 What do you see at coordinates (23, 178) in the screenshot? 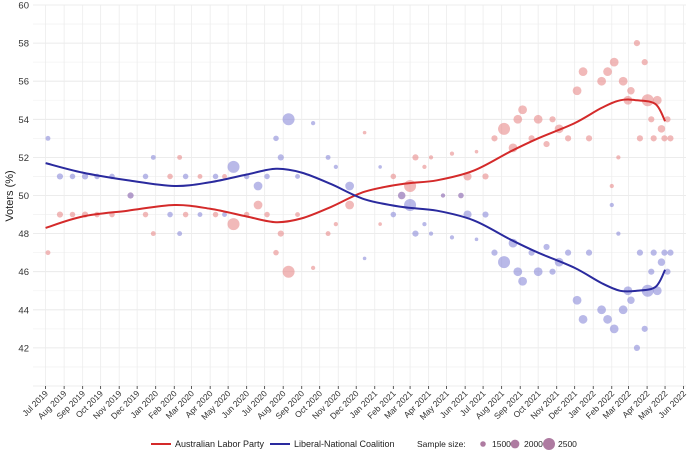
I see `y-axis: 42 44 46 48 50 52 54 56 58 60` at bounding box center [23, 178].